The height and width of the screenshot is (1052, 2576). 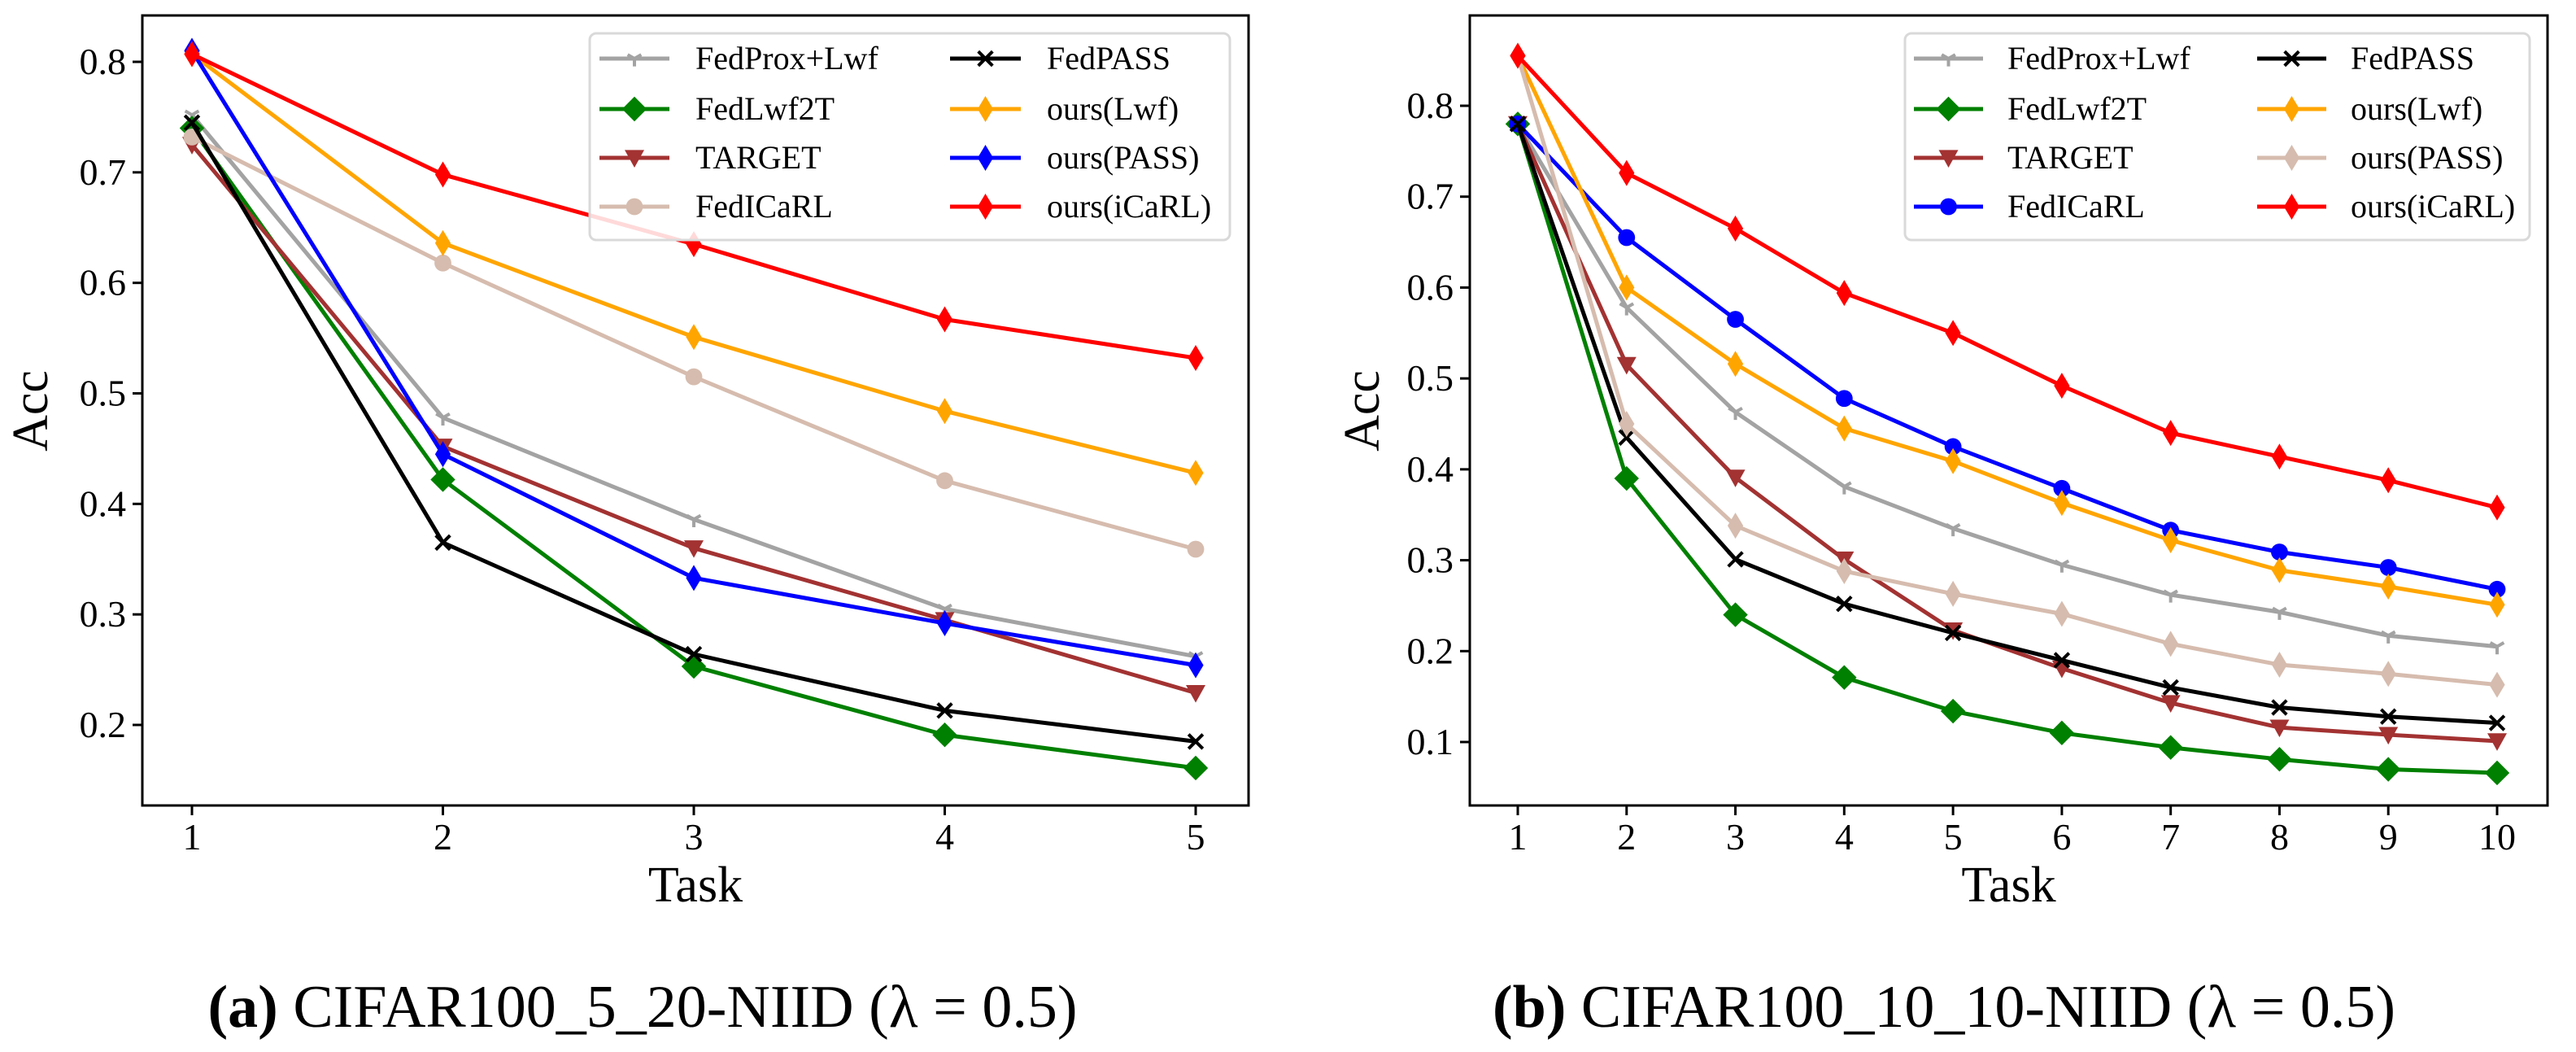 What do you see at coordinates (1430, 196) in the screenshot?
I see `y-tick-label: 0.7` at bounding box center [1430, 196].